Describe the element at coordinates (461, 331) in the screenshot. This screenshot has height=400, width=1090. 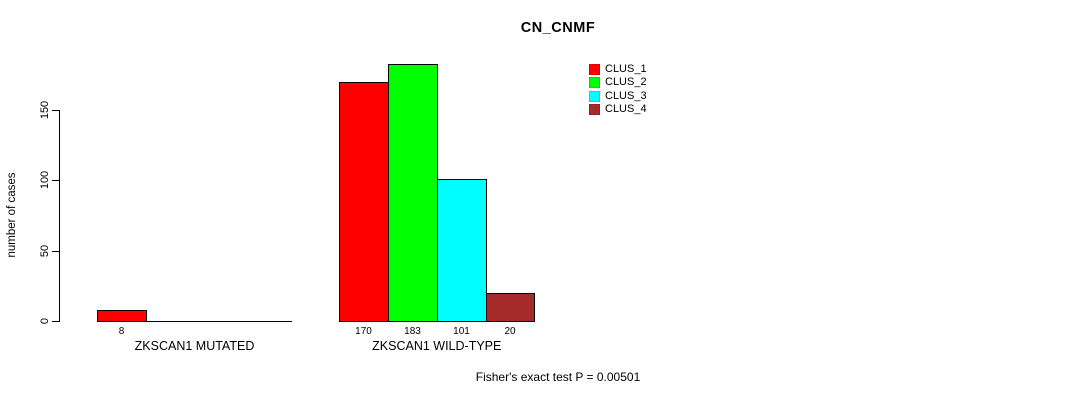
I see `bar-value-label: 101` at that location.